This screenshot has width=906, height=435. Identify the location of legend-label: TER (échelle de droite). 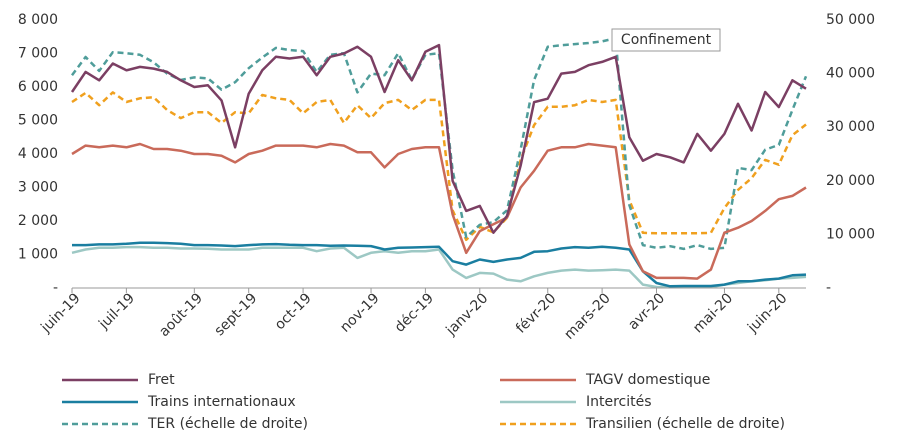
(227, 424).